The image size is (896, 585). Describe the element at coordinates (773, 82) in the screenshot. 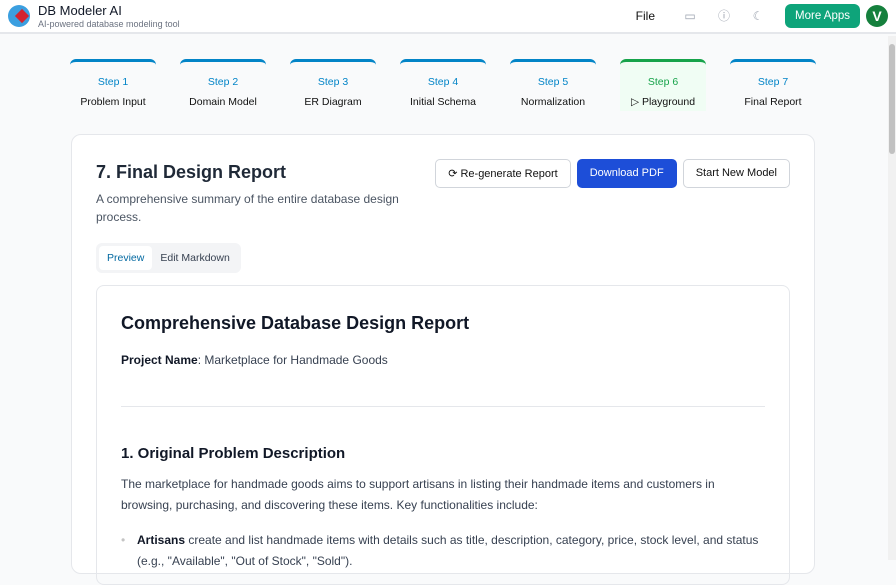

I see `step-number: Step 7` at that location.